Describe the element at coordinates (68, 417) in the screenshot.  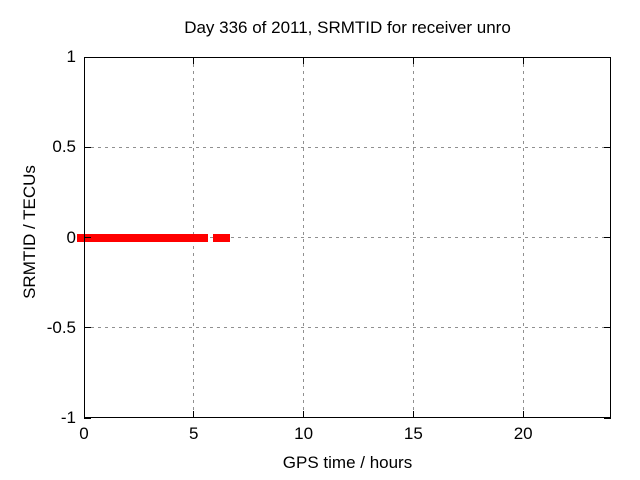
I see `y-tick-label: -1` at that location.